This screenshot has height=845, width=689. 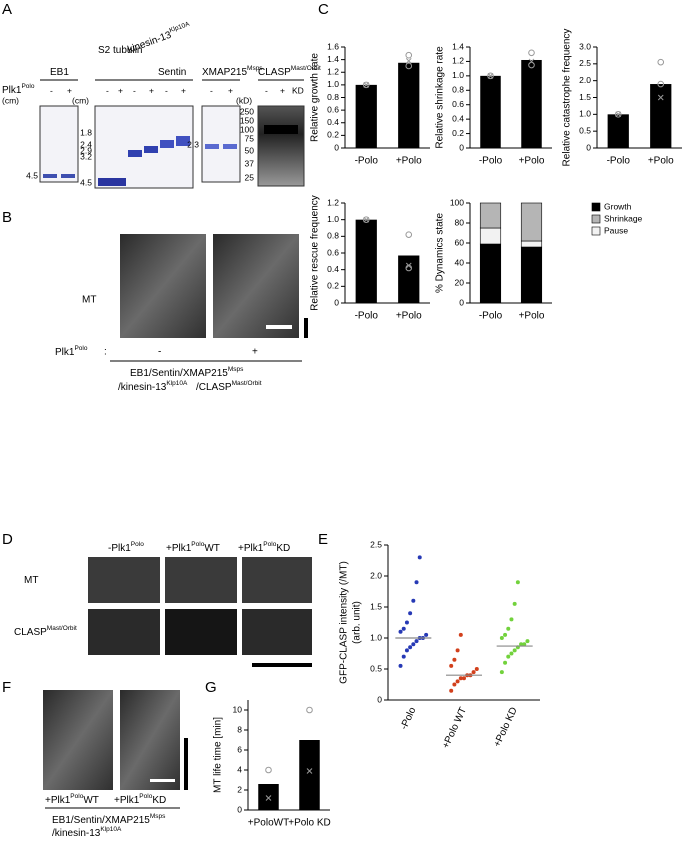 I want to click on protein-label: kinesin-13Klp10A, so click(x=160, y=37).